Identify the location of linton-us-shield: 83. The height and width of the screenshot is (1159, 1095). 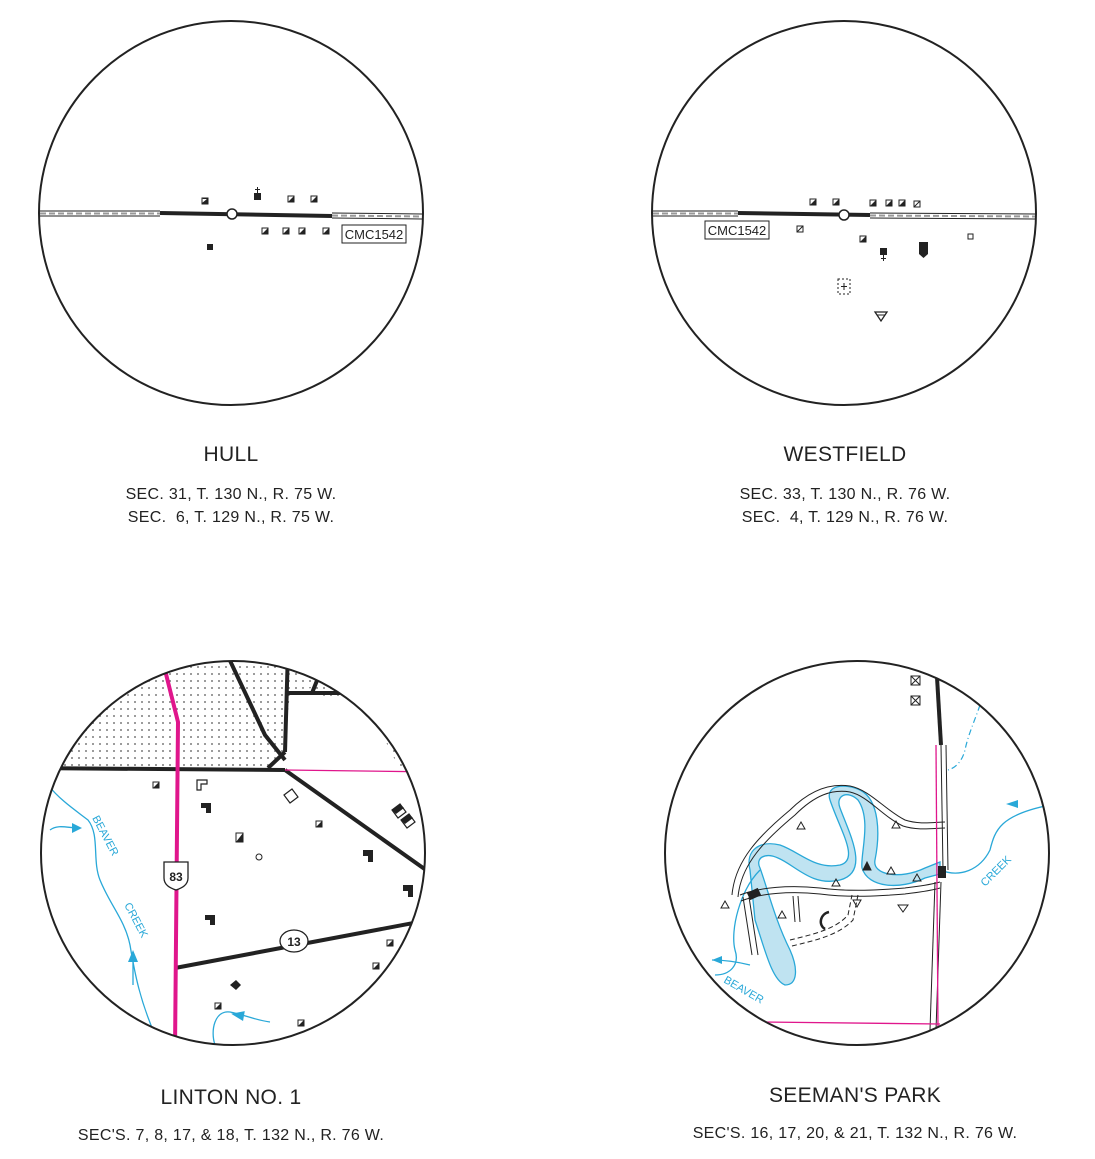
(176, 876).